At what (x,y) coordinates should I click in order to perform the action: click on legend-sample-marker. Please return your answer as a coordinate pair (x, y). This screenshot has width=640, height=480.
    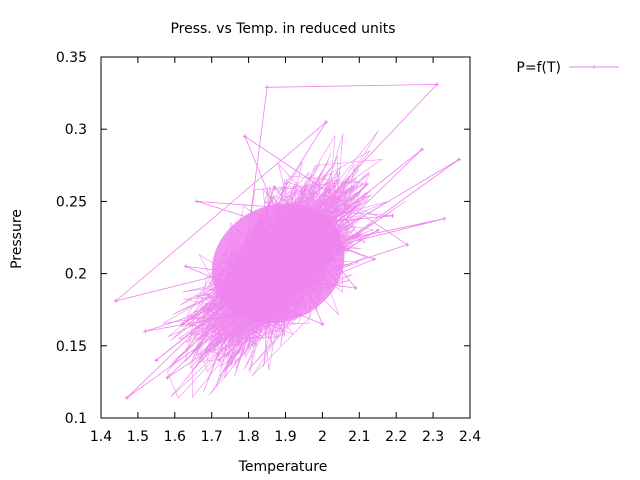
    Looking at the image, I should click on (594, 67).